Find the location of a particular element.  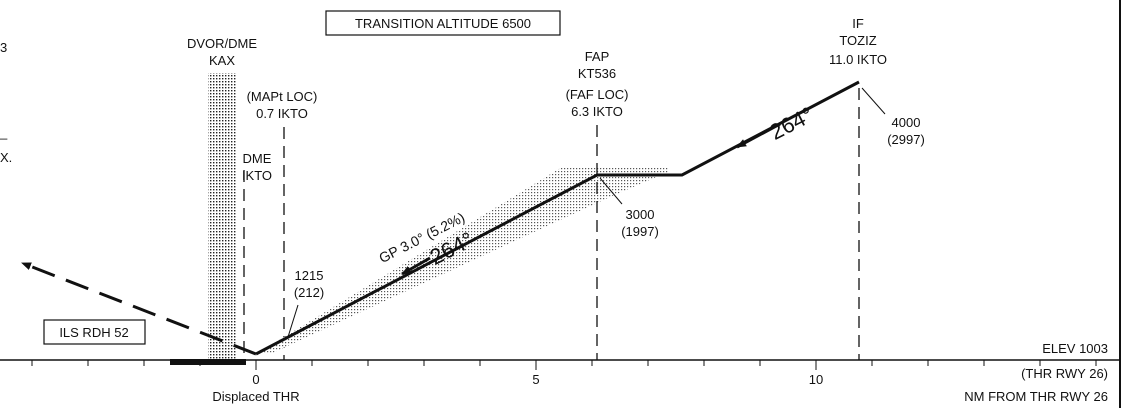

scale-ticks is located at coordinates (564, 365).